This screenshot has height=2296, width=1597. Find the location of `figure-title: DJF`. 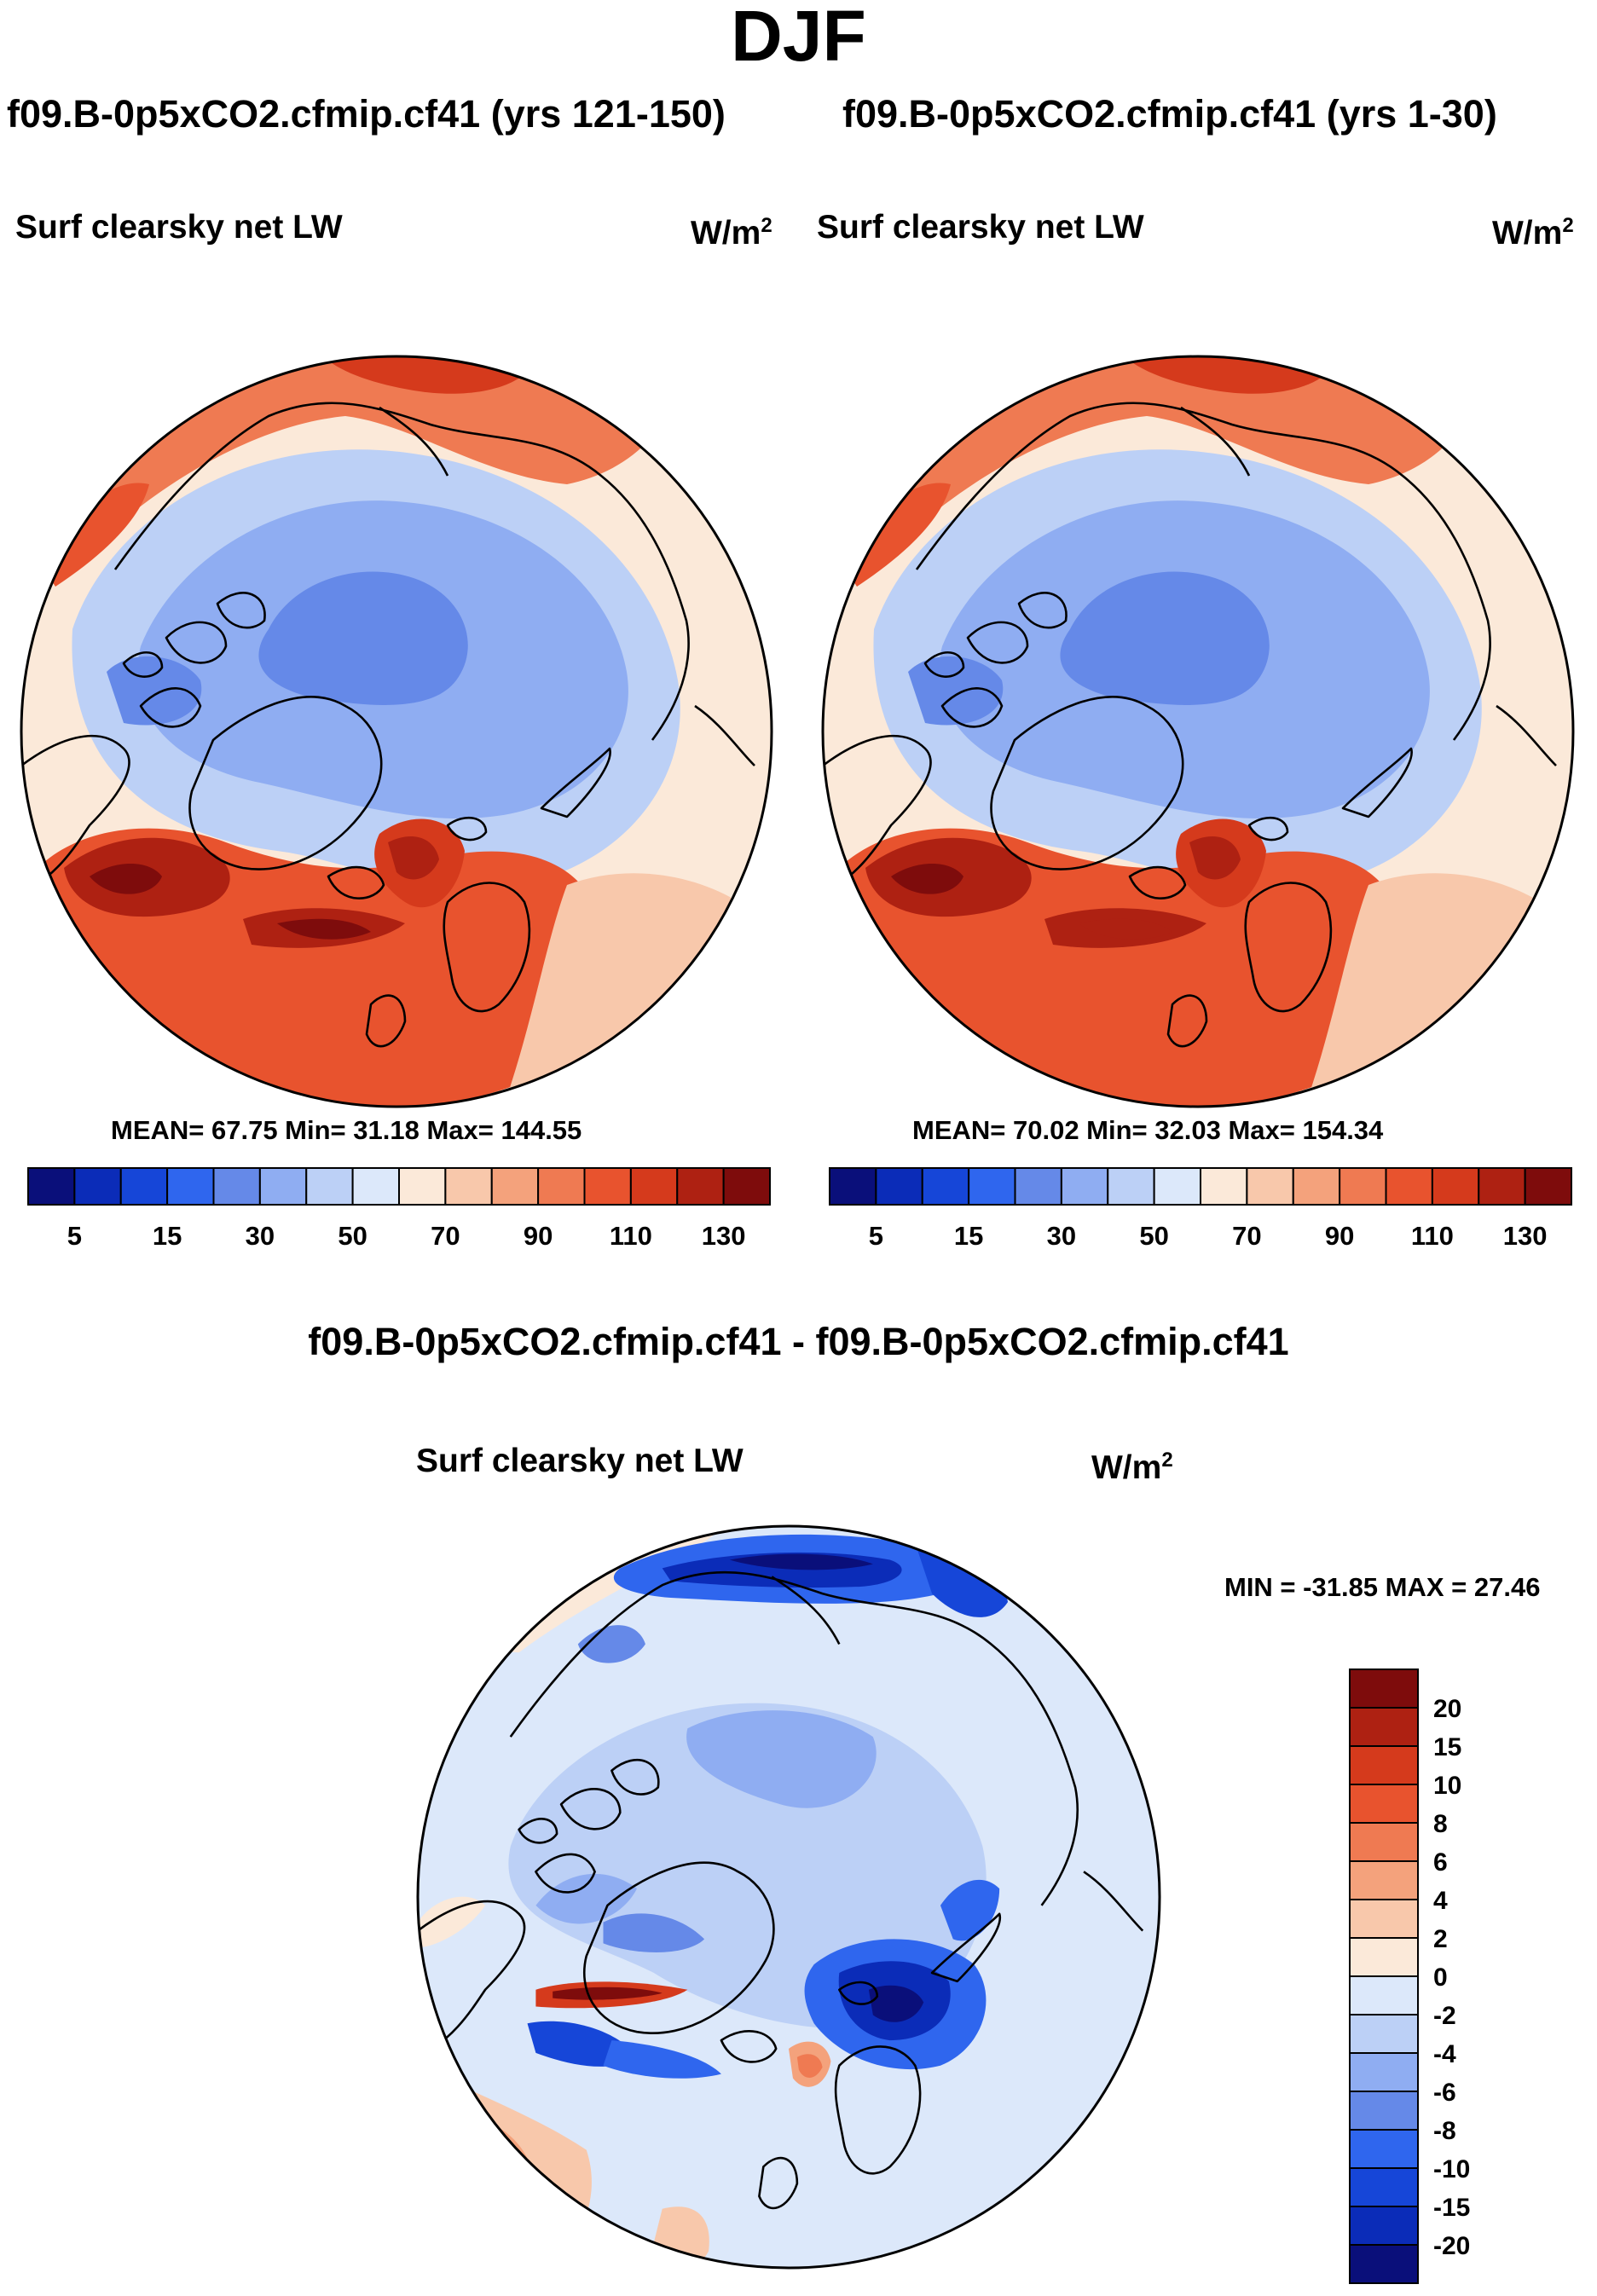

figure-title: DJF is located at coordinates (798, 38).